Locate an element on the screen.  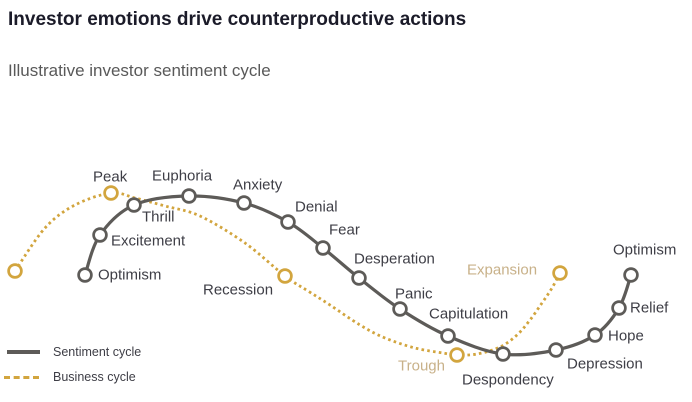
sentiment-cycle-marker-fear is located at coordinates (323, 248).